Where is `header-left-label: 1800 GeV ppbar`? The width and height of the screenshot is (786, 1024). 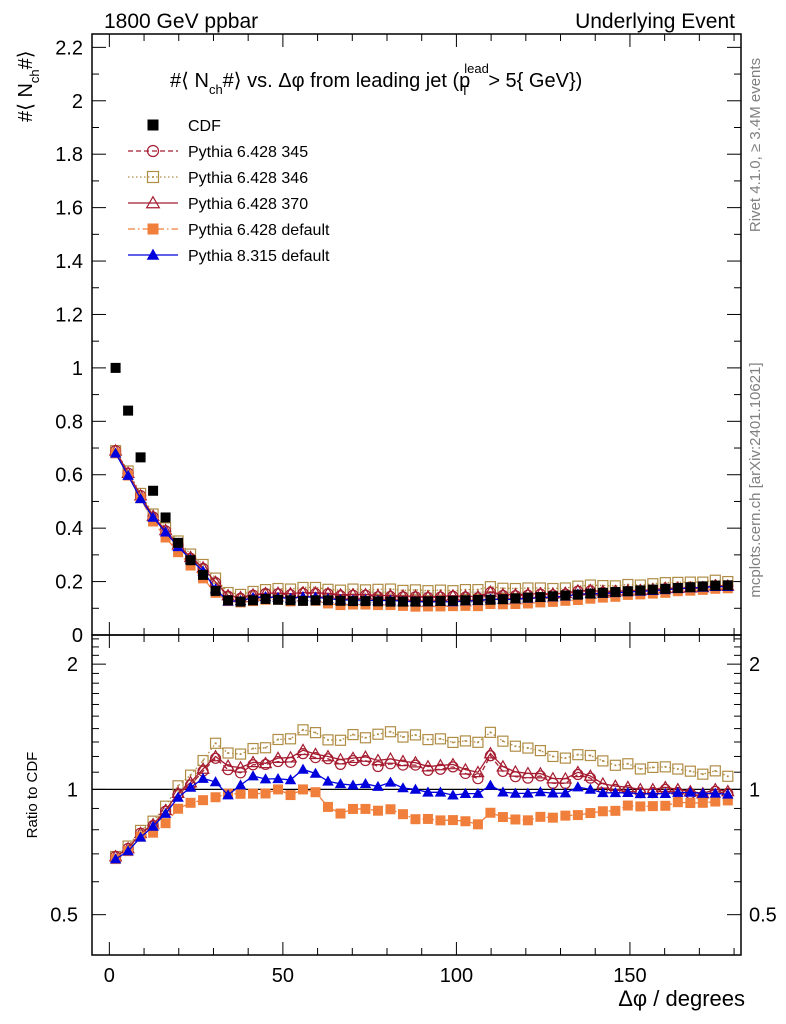
header-left-label: 1800 GeV ppbar is located at coordinates (181, 21).